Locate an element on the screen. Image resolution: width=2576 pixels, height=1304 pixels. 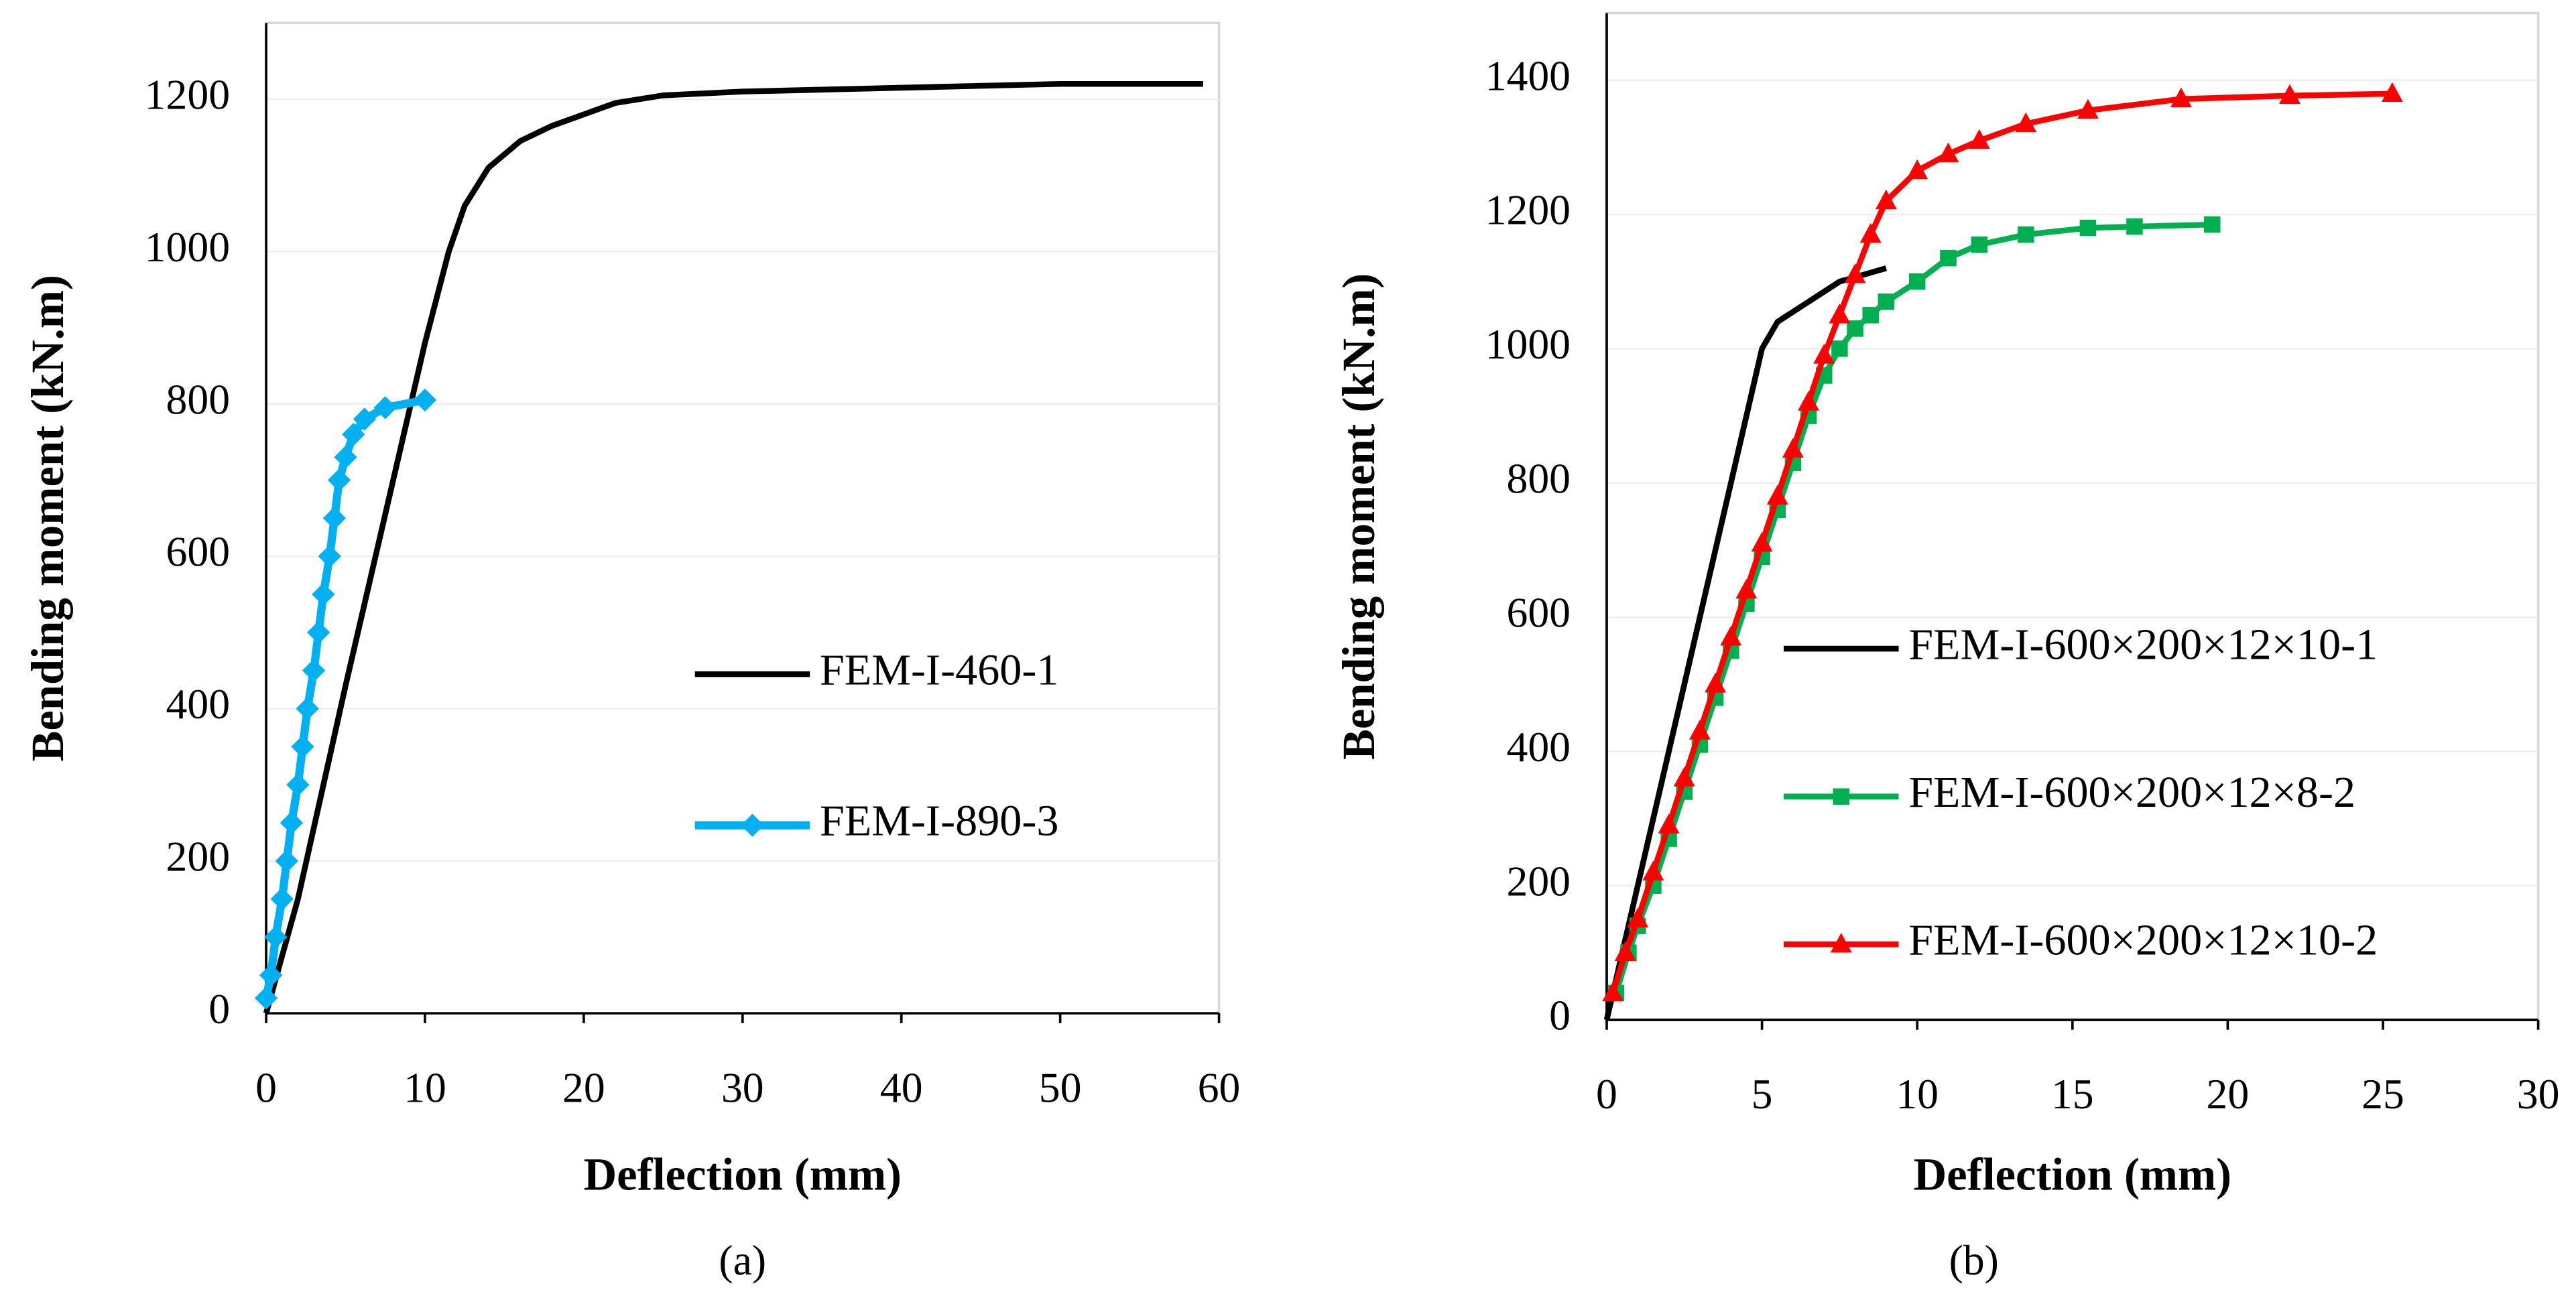
panel-label: (b) is located at coordinates (1974, 1260).